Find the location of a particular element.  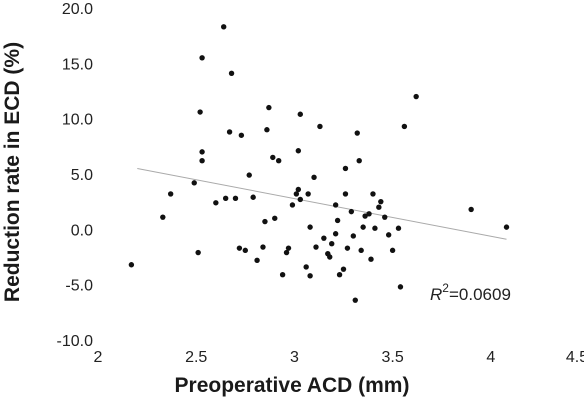

y-axis-title: Reduction rate in ECD (%) is located at coordinates (12, 172).